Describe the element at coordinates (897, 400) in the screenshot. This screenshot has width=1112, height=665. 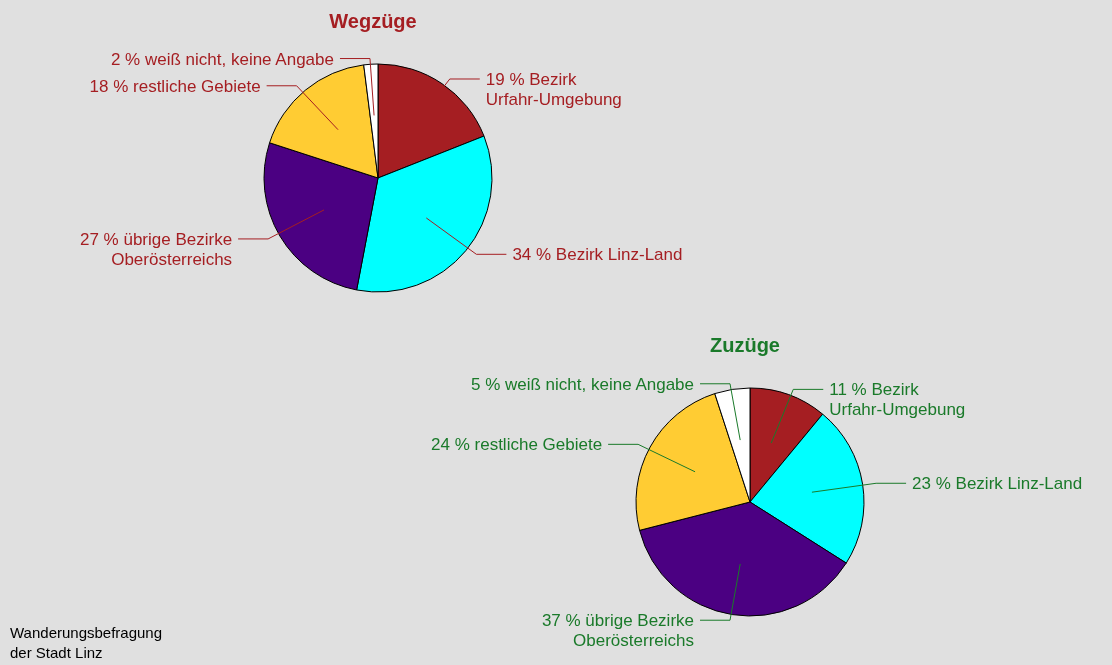
I see `slice-label: 11 % Bezirk Urfahr-Umgebung` at that location.